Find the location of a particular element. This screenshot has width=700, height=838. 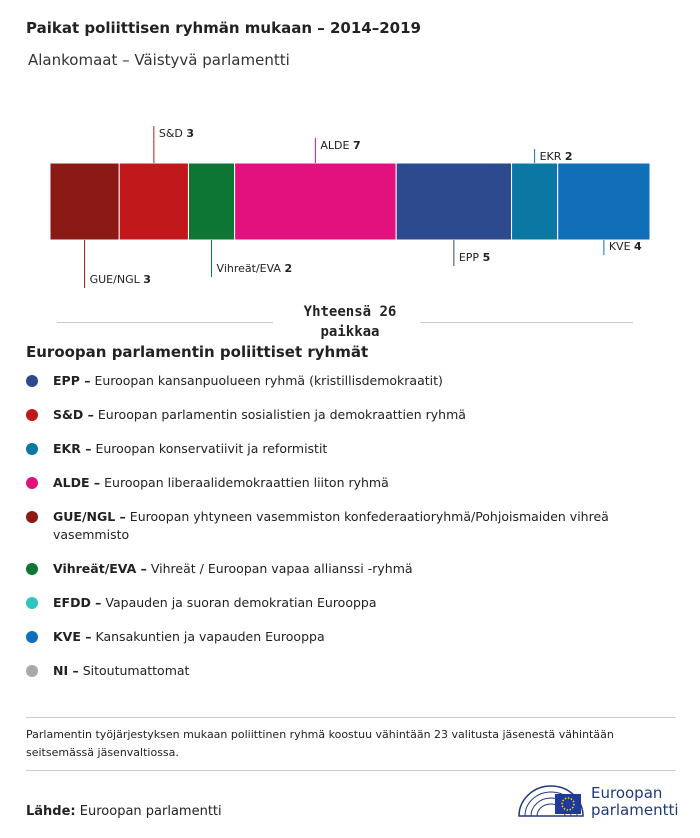

segment-name: ALDE is located at coordinates (334, 145).